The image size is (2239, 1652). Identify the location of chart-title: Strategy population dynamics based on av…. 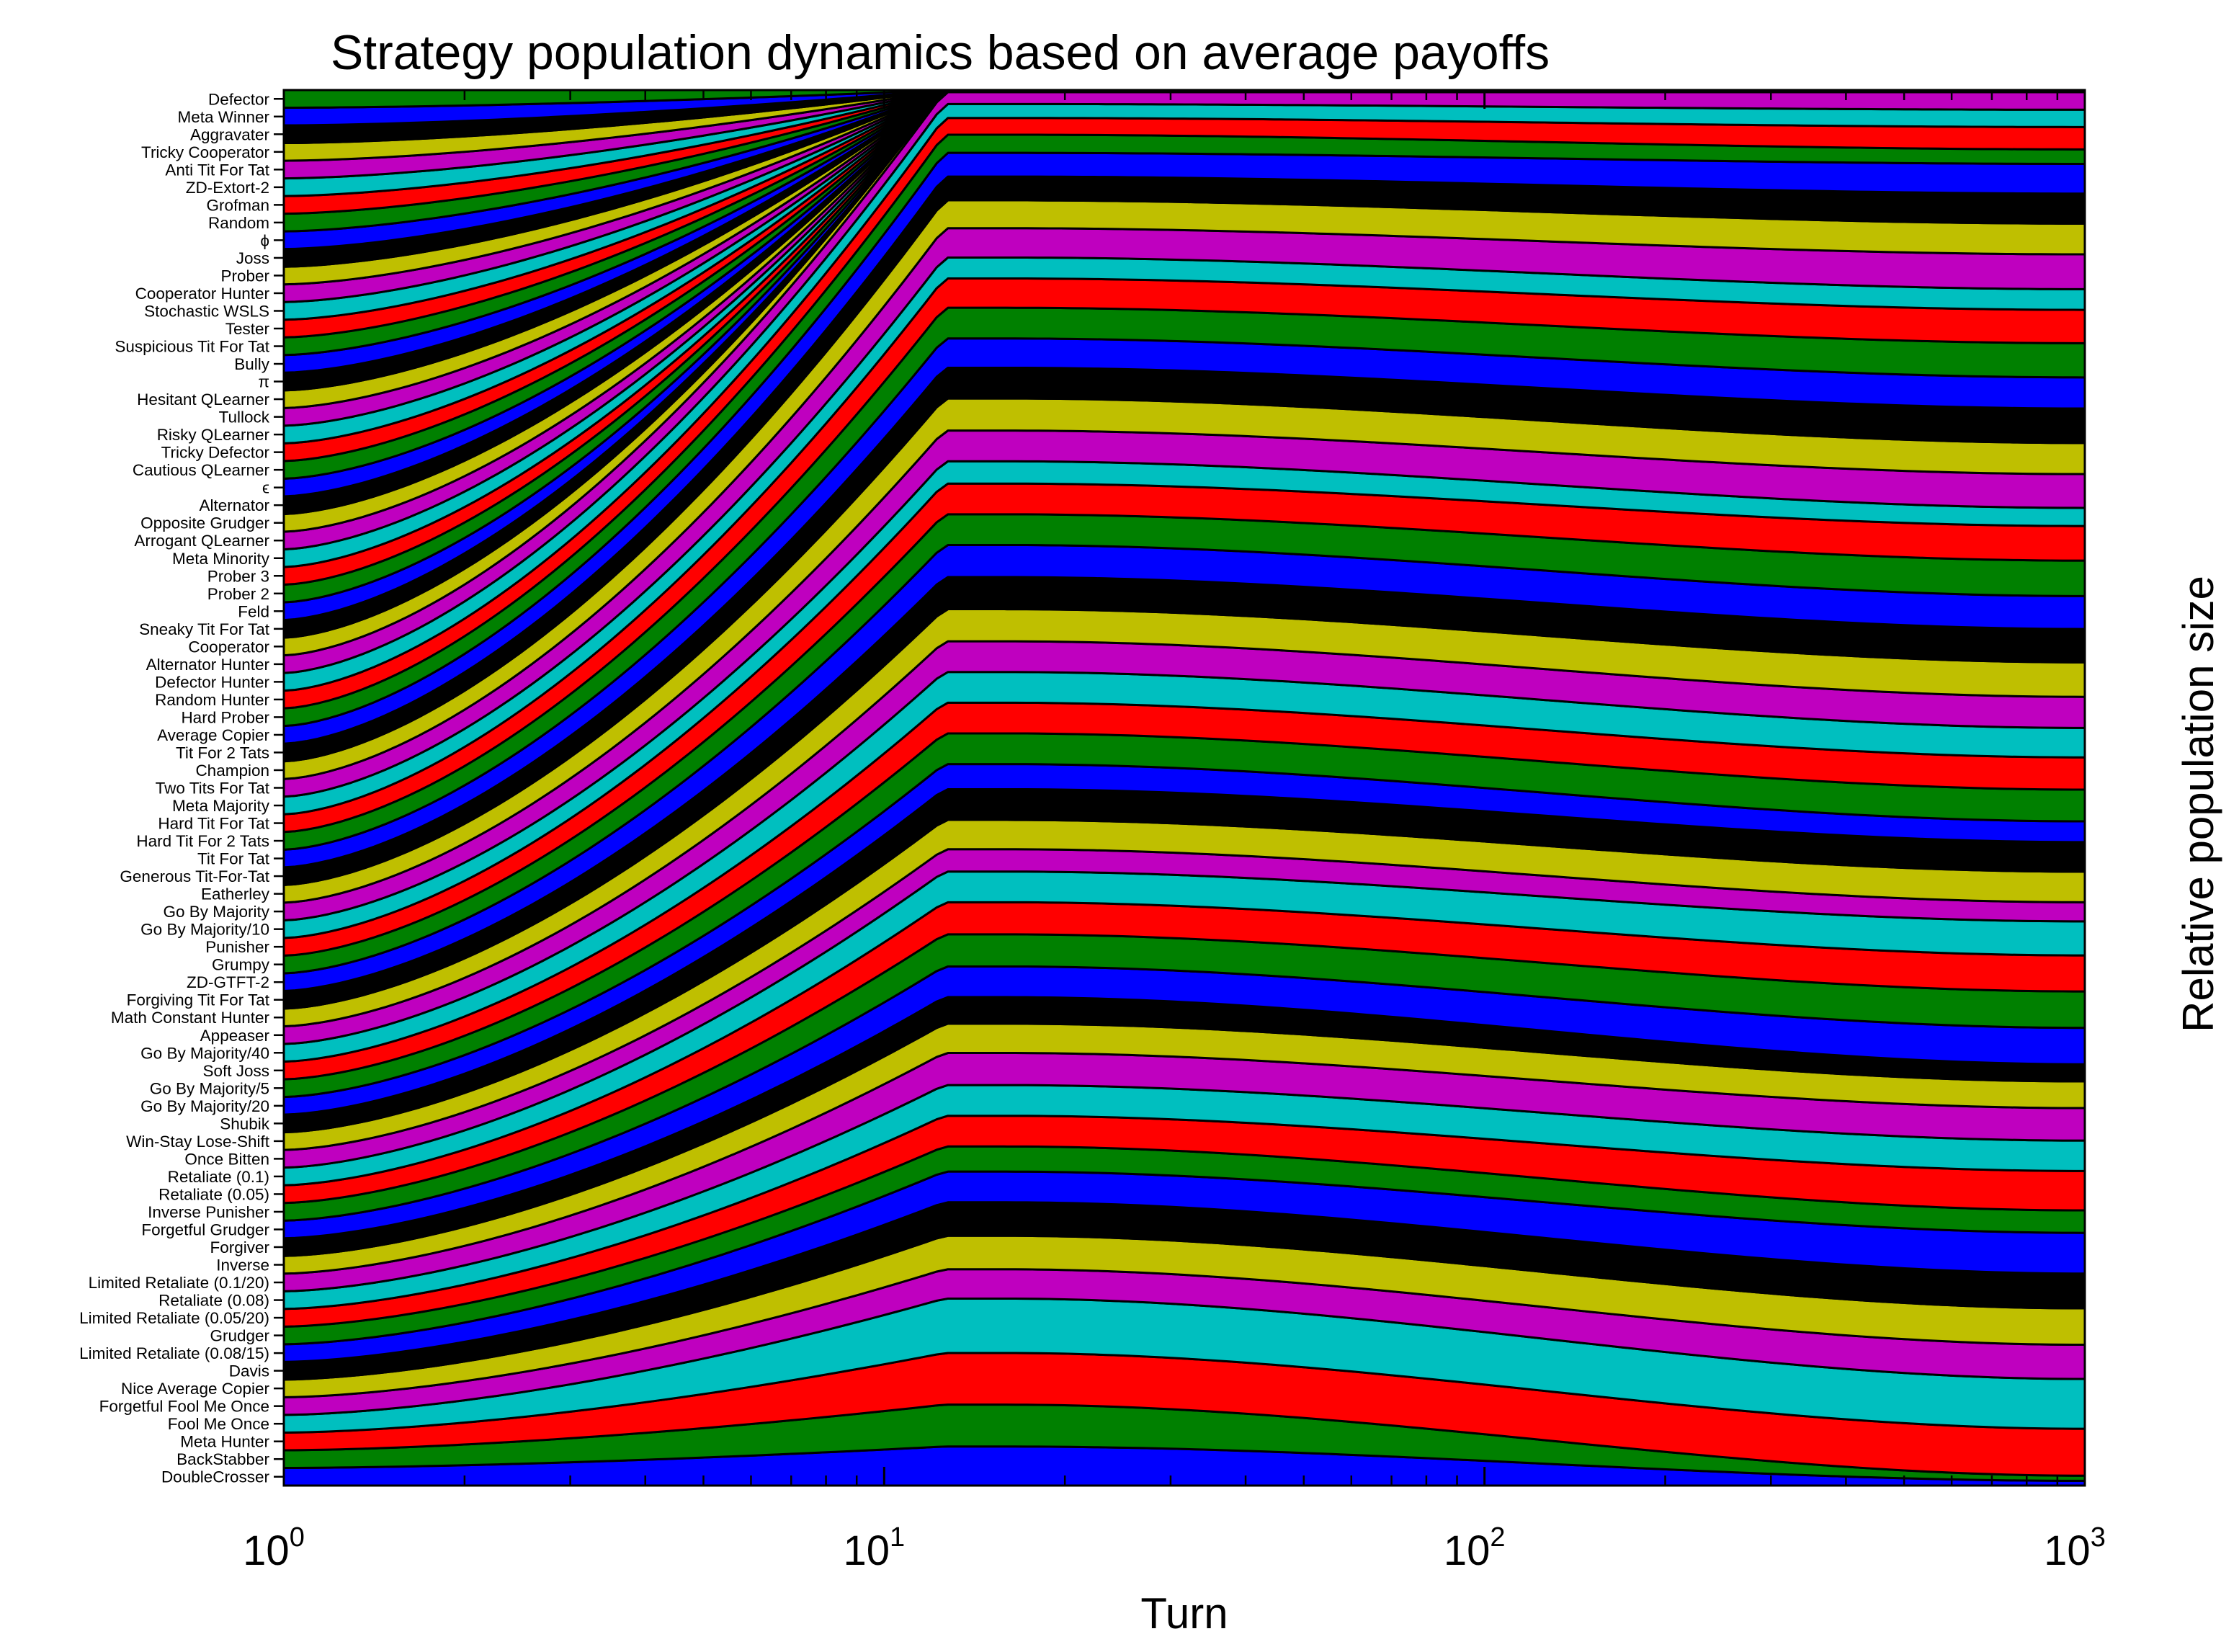
(940, 52).